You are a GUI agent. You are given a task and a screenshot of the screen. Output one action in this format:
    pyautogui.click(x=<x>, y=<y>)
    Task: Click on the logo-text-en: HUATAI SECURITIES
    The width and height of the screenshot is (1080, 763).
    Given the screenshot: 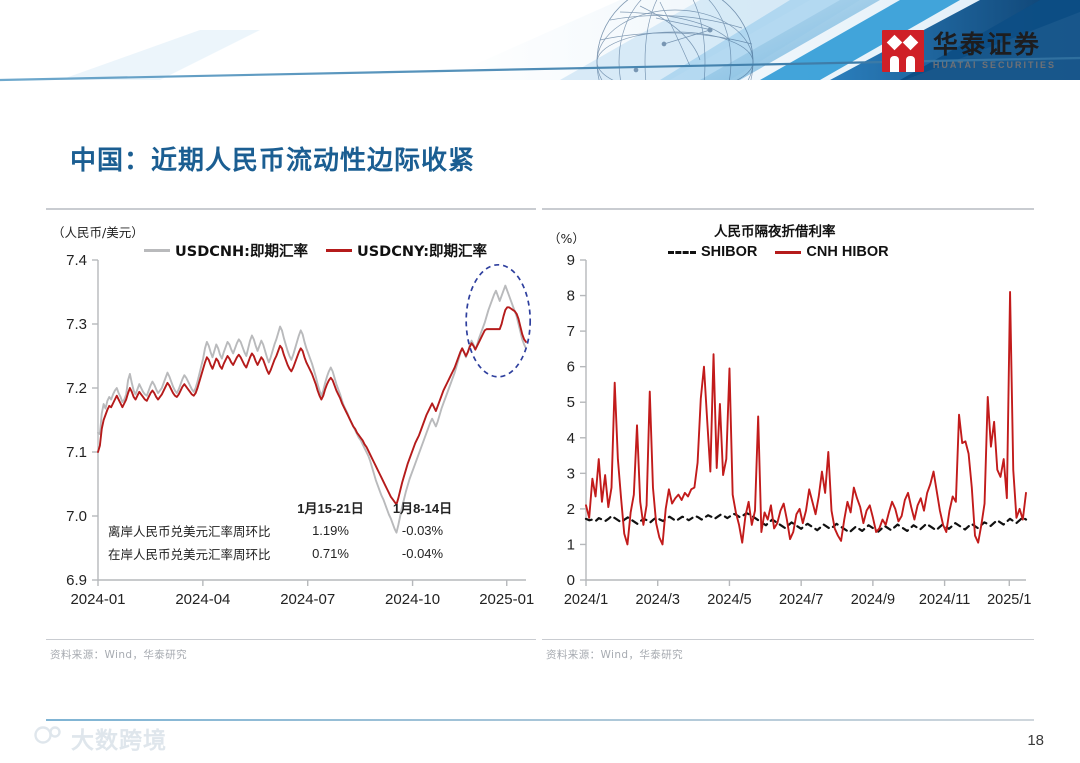 What is the action you would take?
    pyautogui.click(x=994, y=65)
    